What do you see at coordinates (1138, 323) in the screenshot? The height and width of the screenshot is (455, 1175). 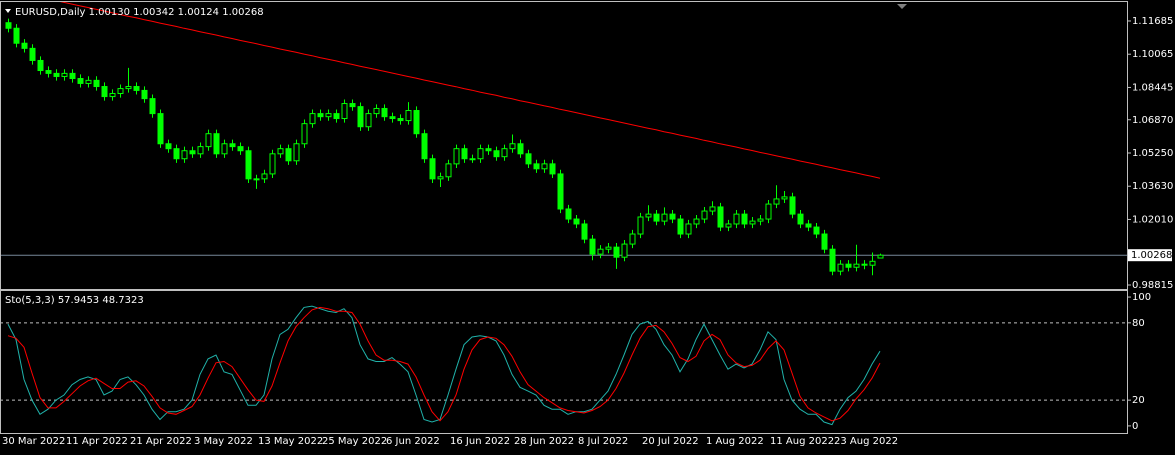 I see `y-tick-label: 80` at bounding box center [1138, 323].